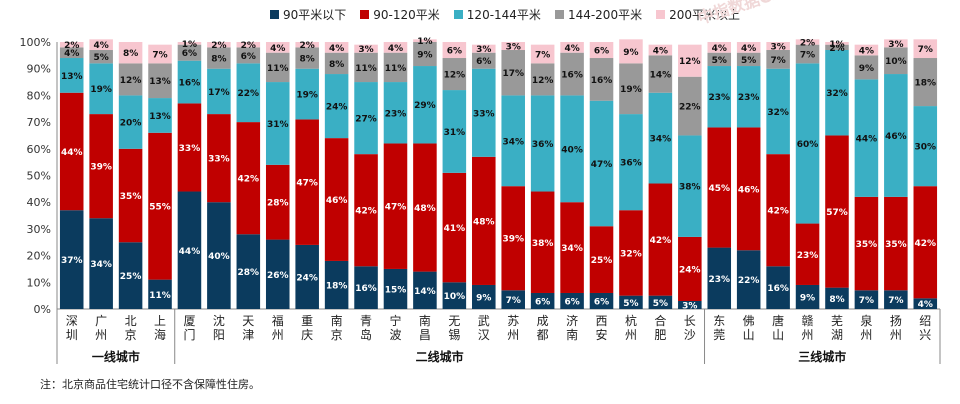 The height and width of the screenshot is (404, 960). What do you see at coordinates (337, 335) in the screenshot?
I see `x-tick-char: 京` at bounding box center [337, 335].